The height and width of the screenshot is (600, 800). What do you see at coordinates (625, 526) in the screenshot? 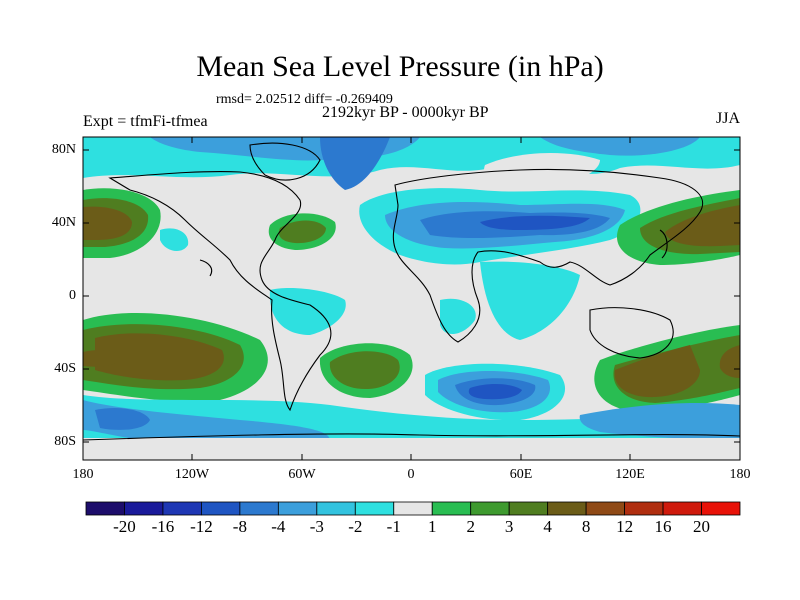
I see `colorbar-label: 12` at bounding box center [625, 526].